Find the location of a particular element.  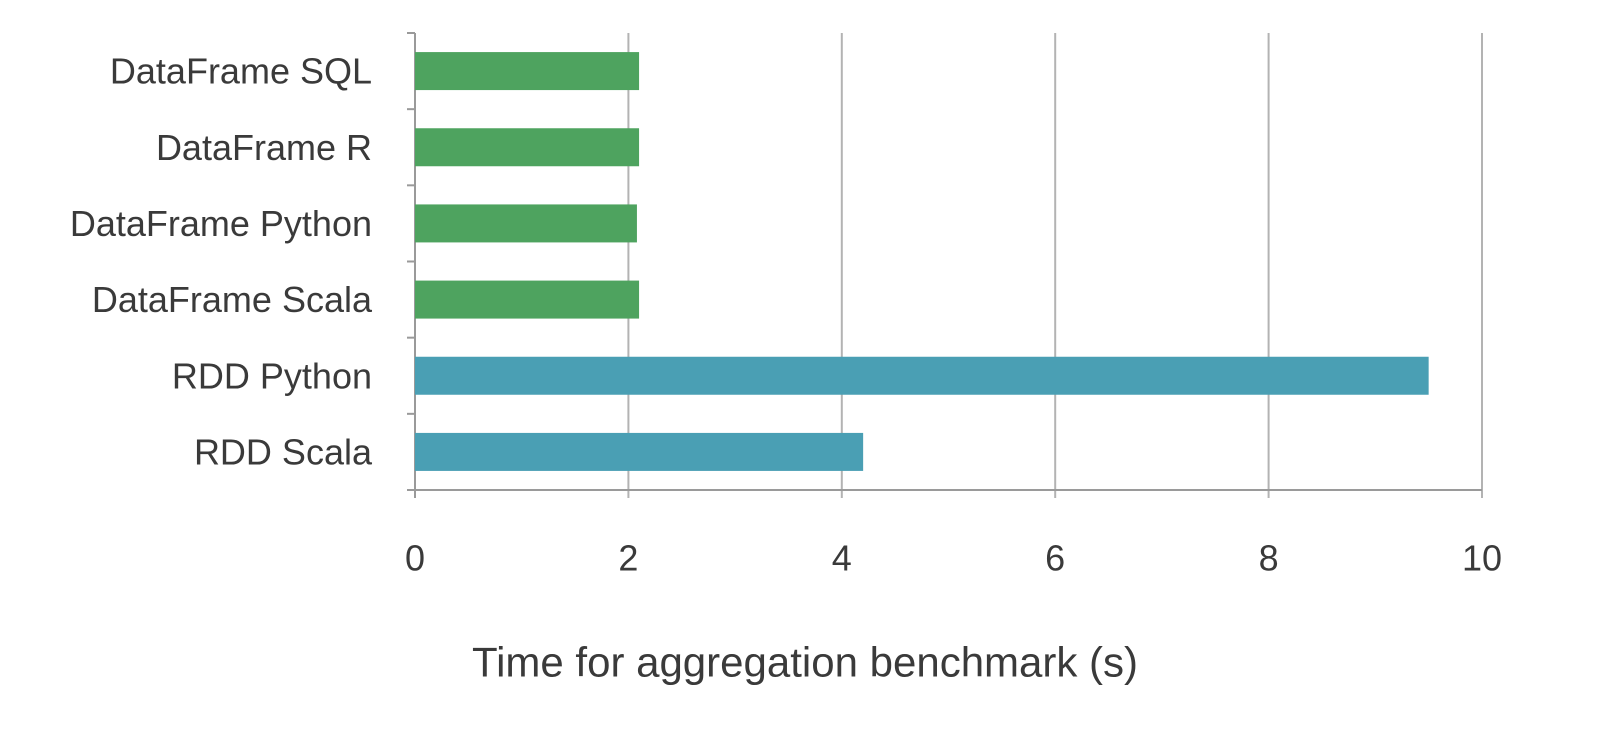

category-label: RDD Scala is located at coordinates (283, 451).